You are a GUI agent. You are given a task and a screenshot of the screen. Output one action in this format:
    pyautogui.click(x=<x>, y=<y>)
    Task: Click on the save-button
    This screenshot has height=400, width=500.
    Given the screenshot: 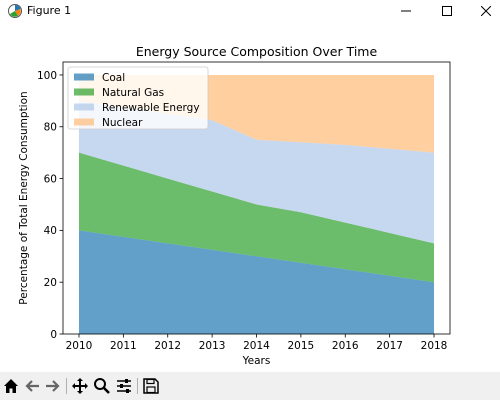 What is the action you would take?
    pyautogui.click(x=151, y=386)
    